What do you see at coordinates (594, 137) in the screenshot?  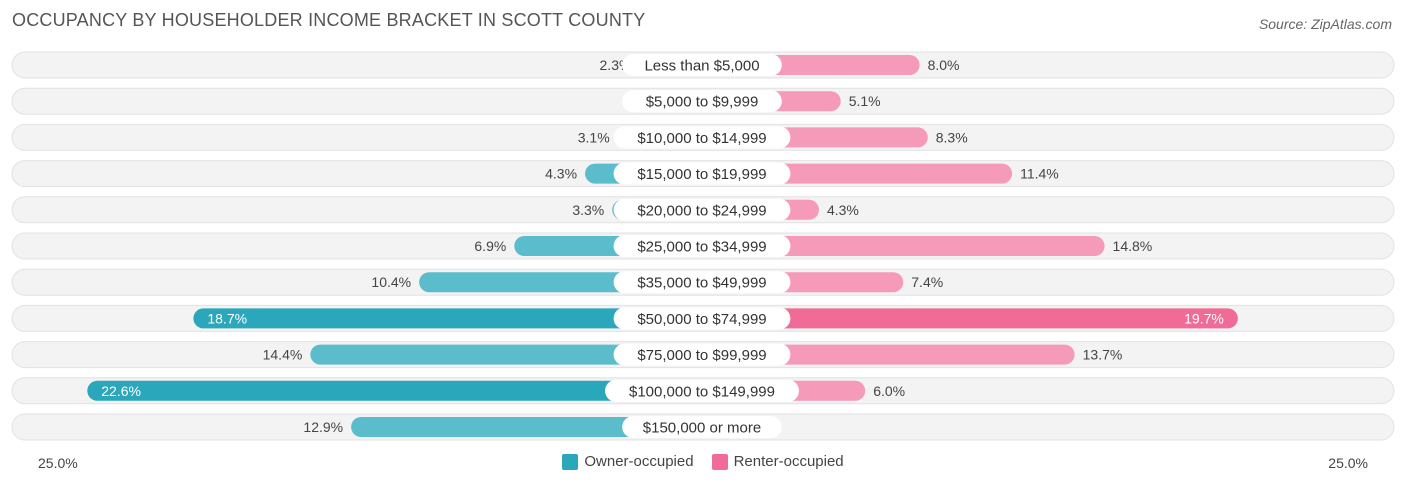 I see `owner-value-label: 3.1%` at bounding box center [594, 137].